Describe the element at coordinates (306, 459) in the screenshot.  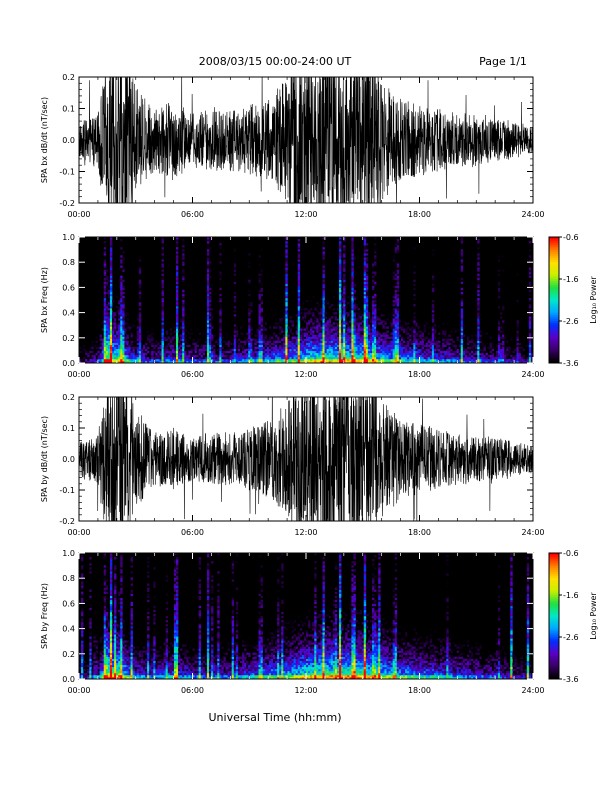
I see `data-trace` at that location.